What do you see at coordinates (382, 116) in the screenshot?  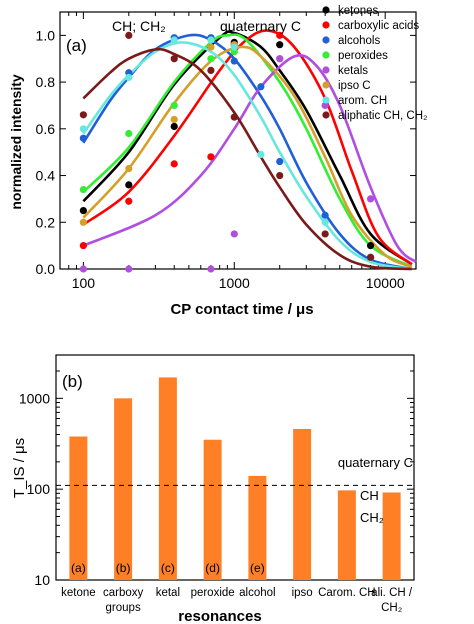 I see `legend-label: aliphatic CH, CH₂` at bounding box center [382, 116].